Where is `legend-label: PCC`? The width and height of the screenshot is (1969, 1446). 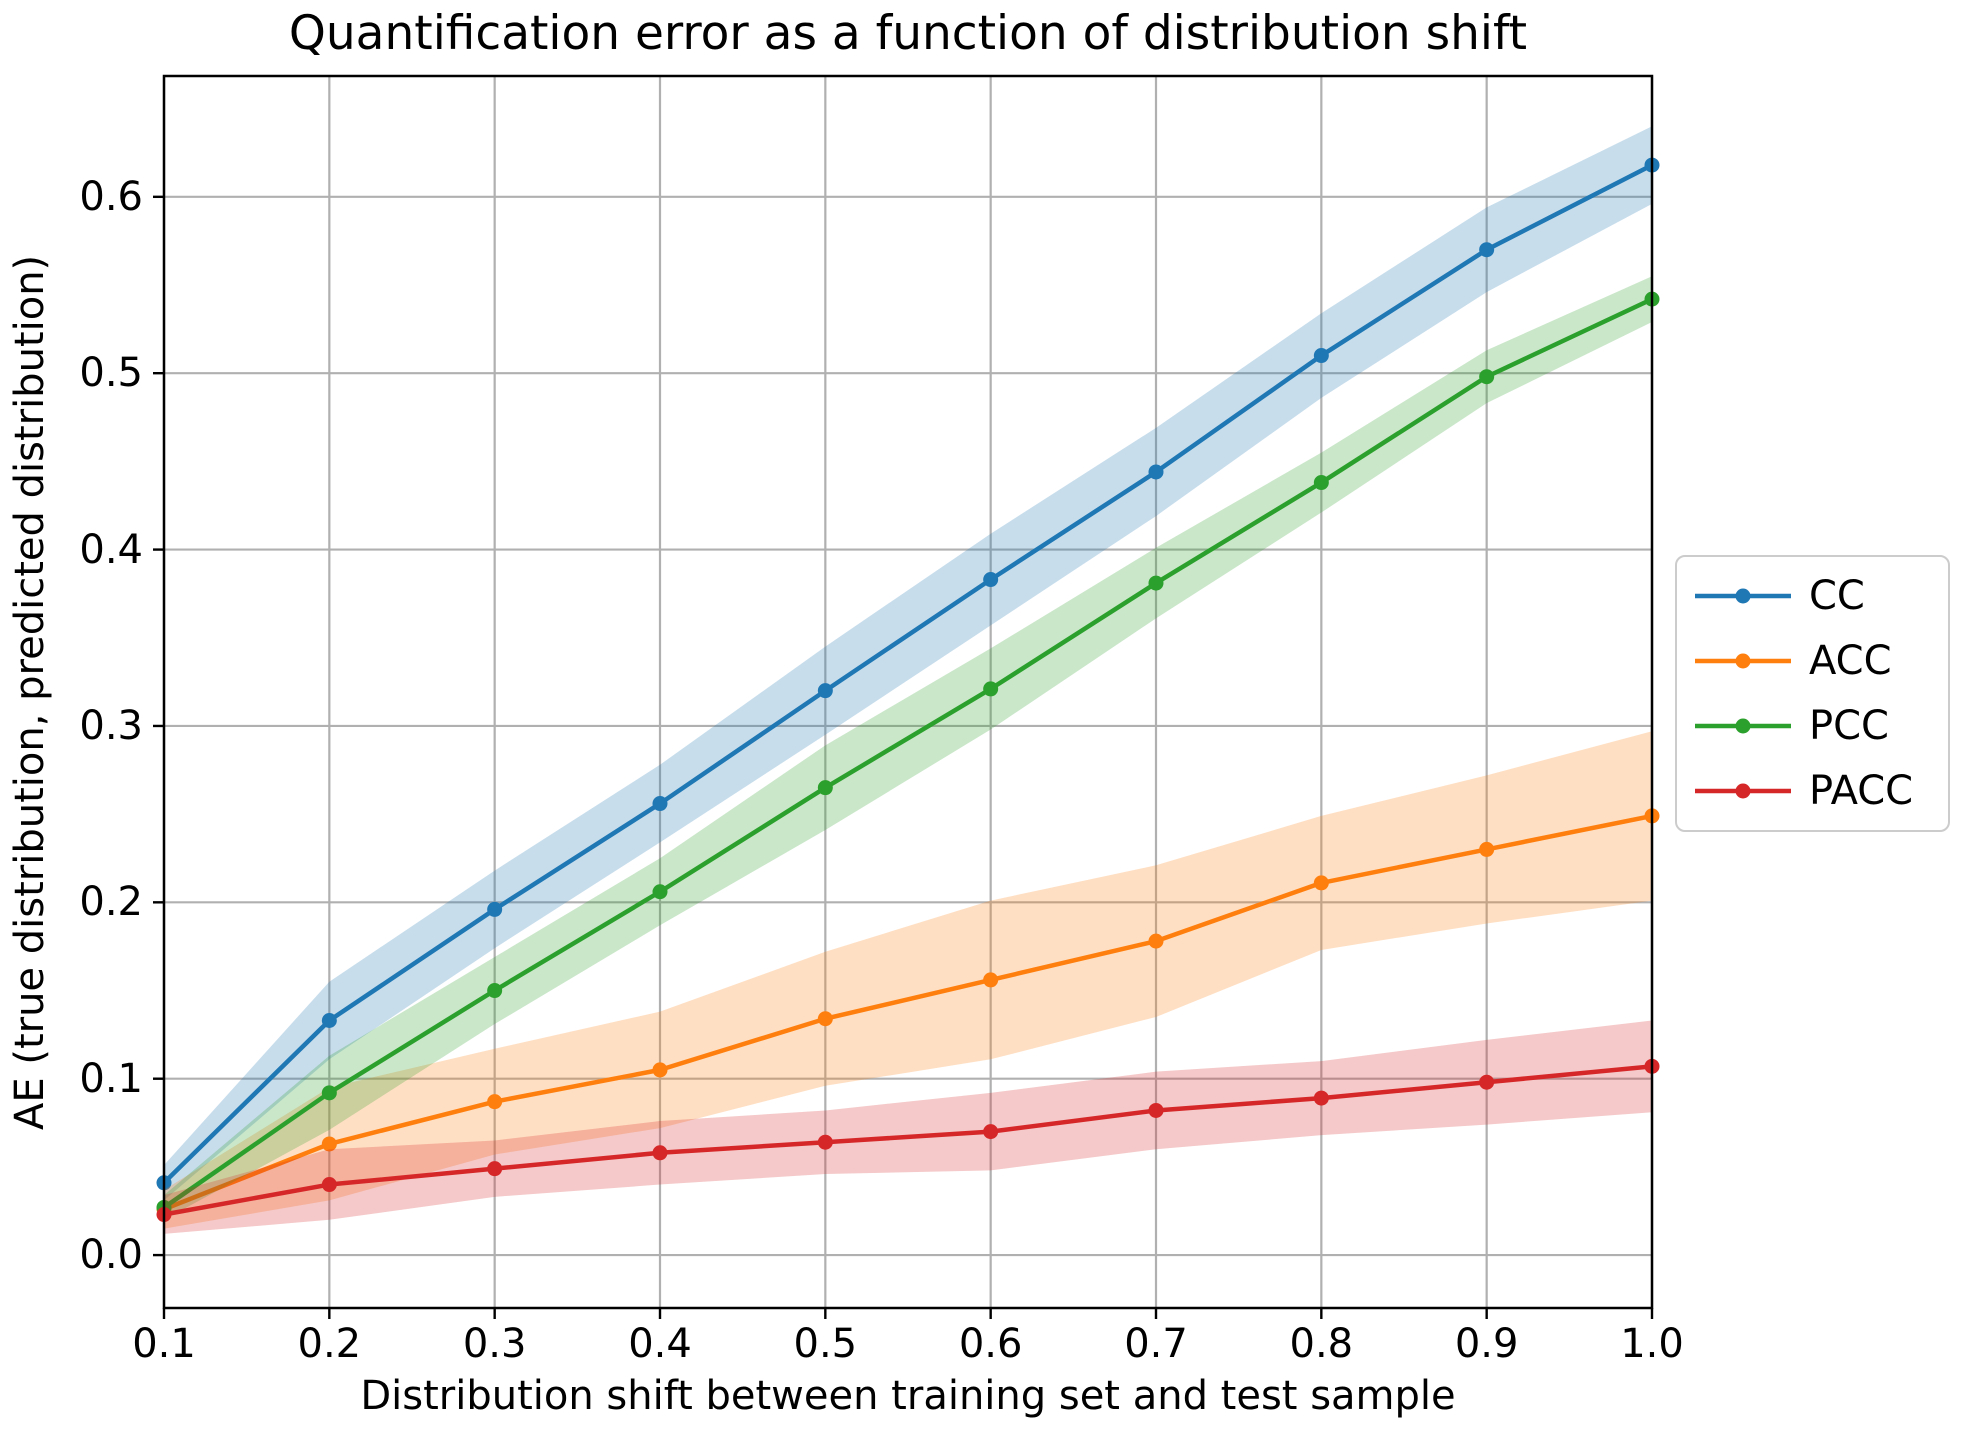
legend-label: PCC is located at coordinates (1849, 726).